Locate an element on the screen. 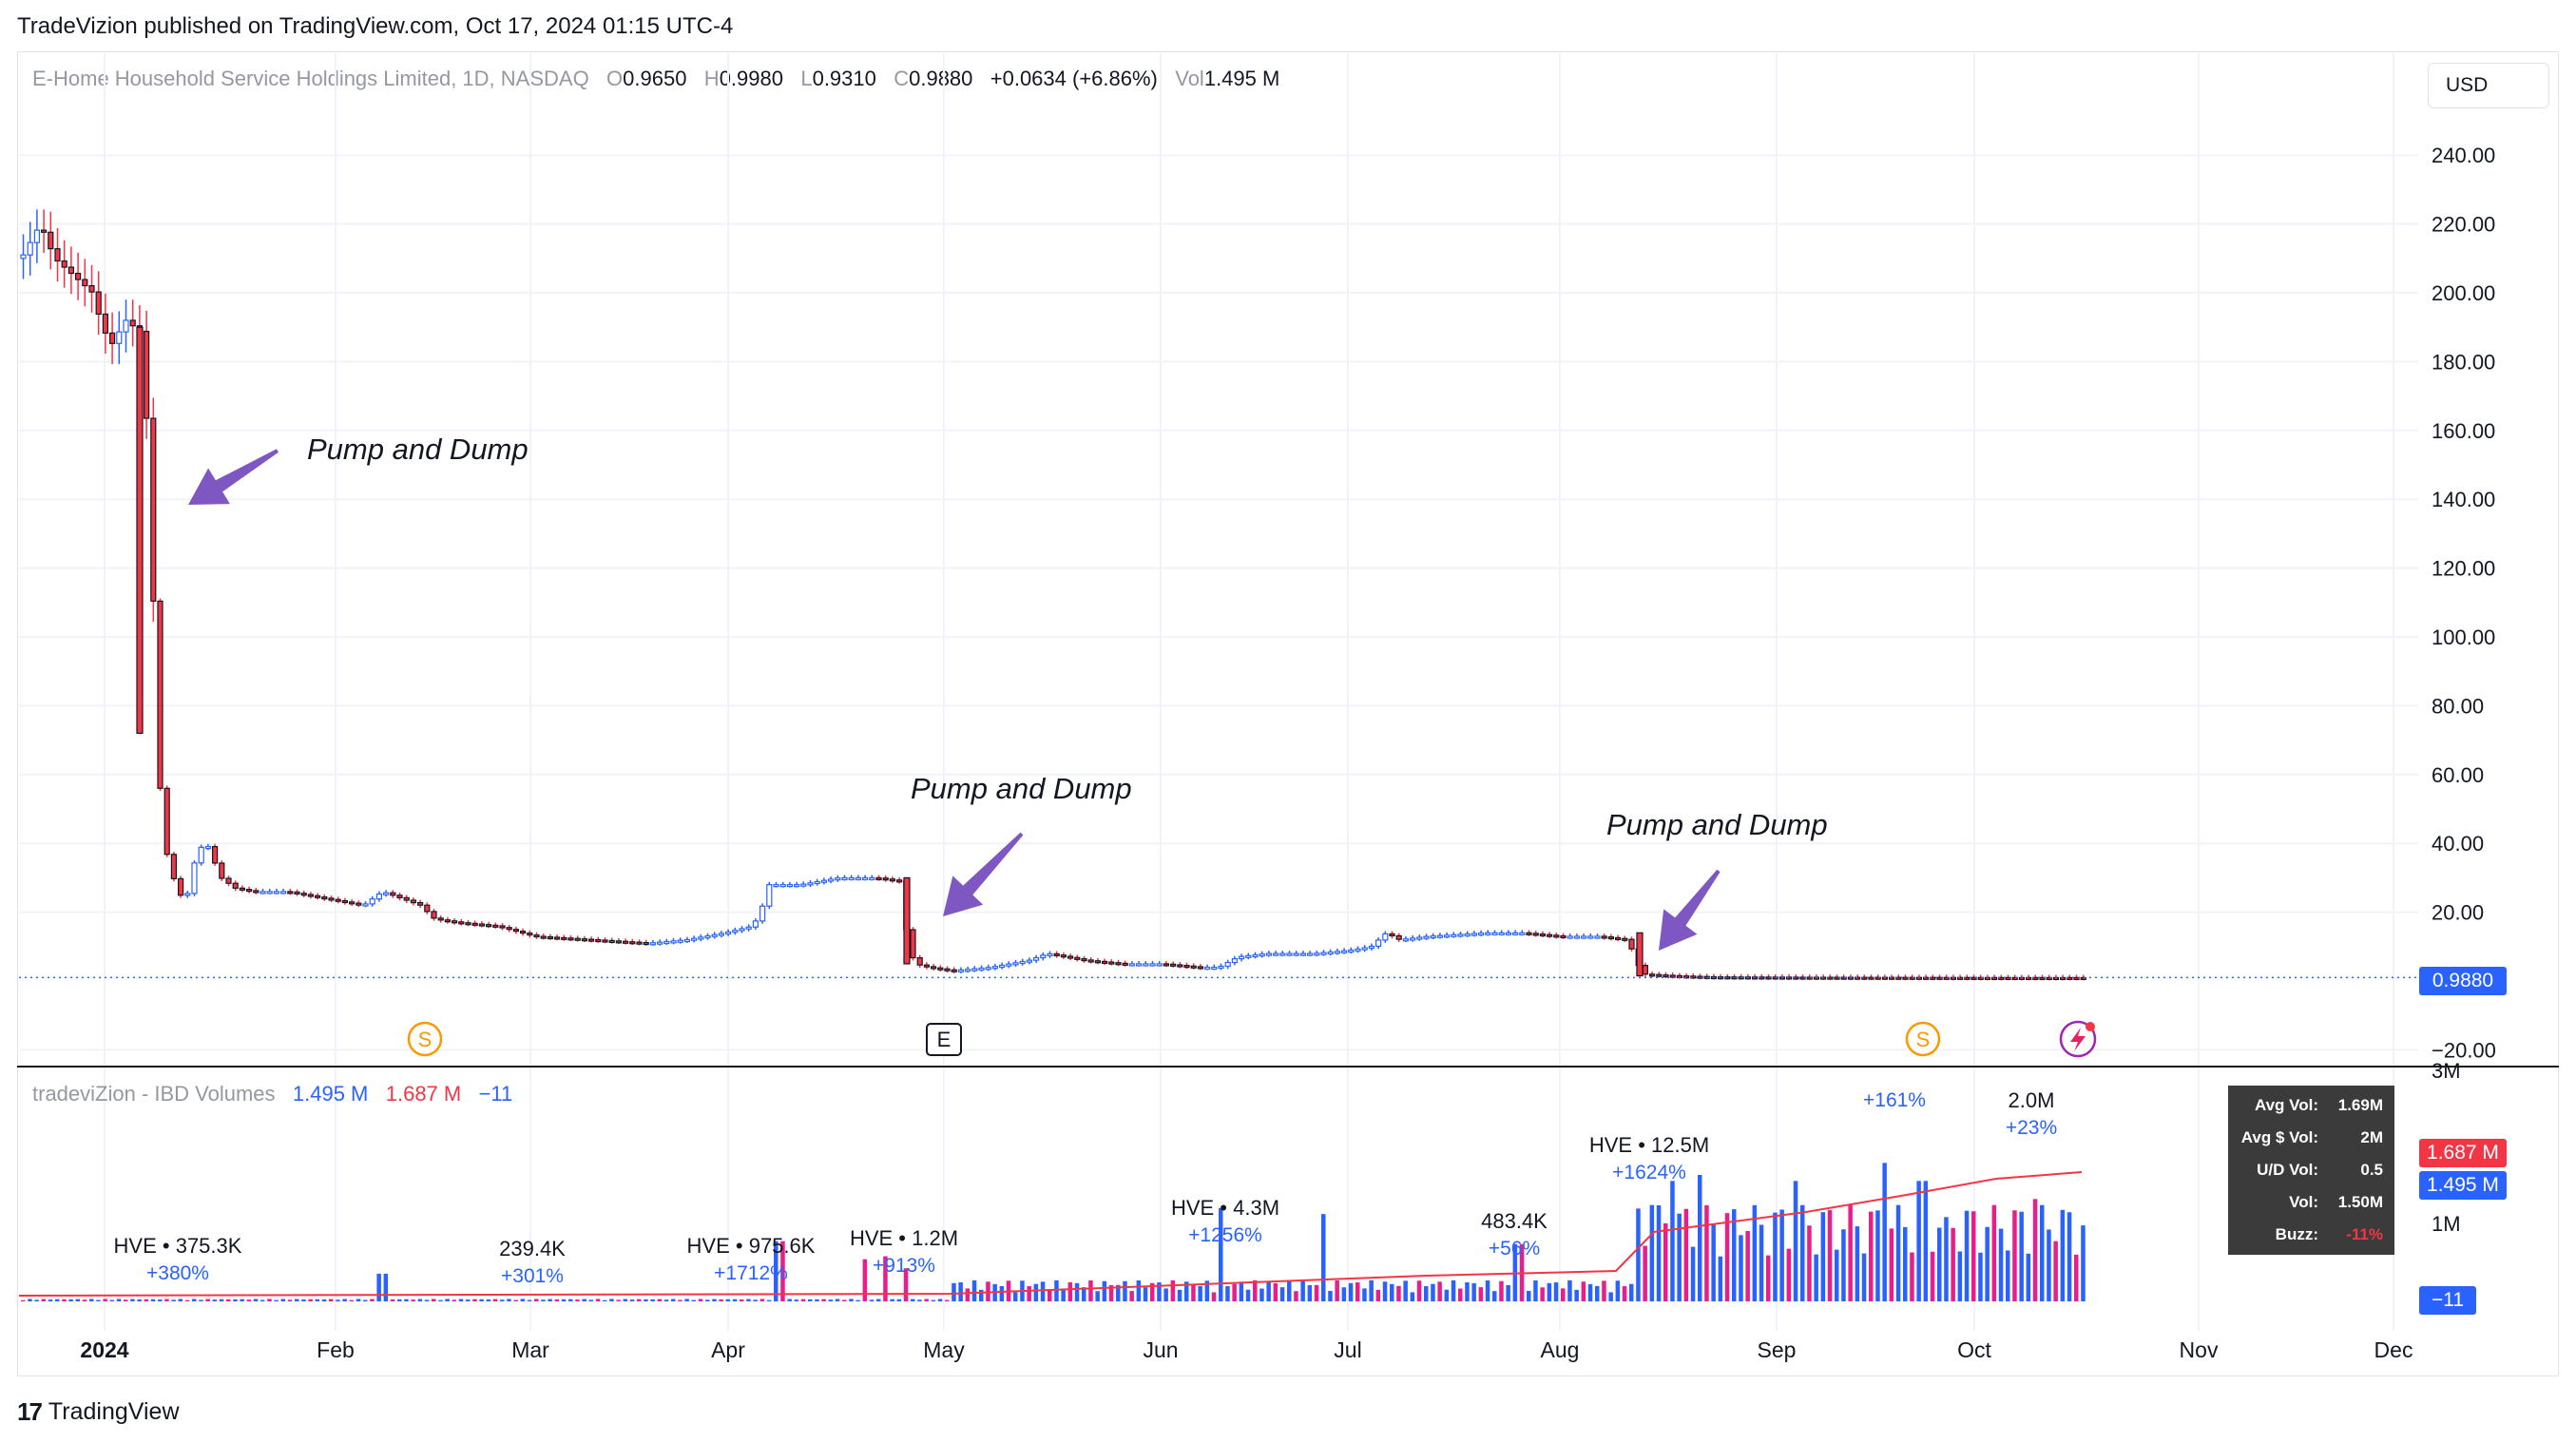 Image resolution: width=2576 pixels, height=1443 pixels. indicator-name: tradeviZion - IBD Volumes is located at coordinates (154, 1094).